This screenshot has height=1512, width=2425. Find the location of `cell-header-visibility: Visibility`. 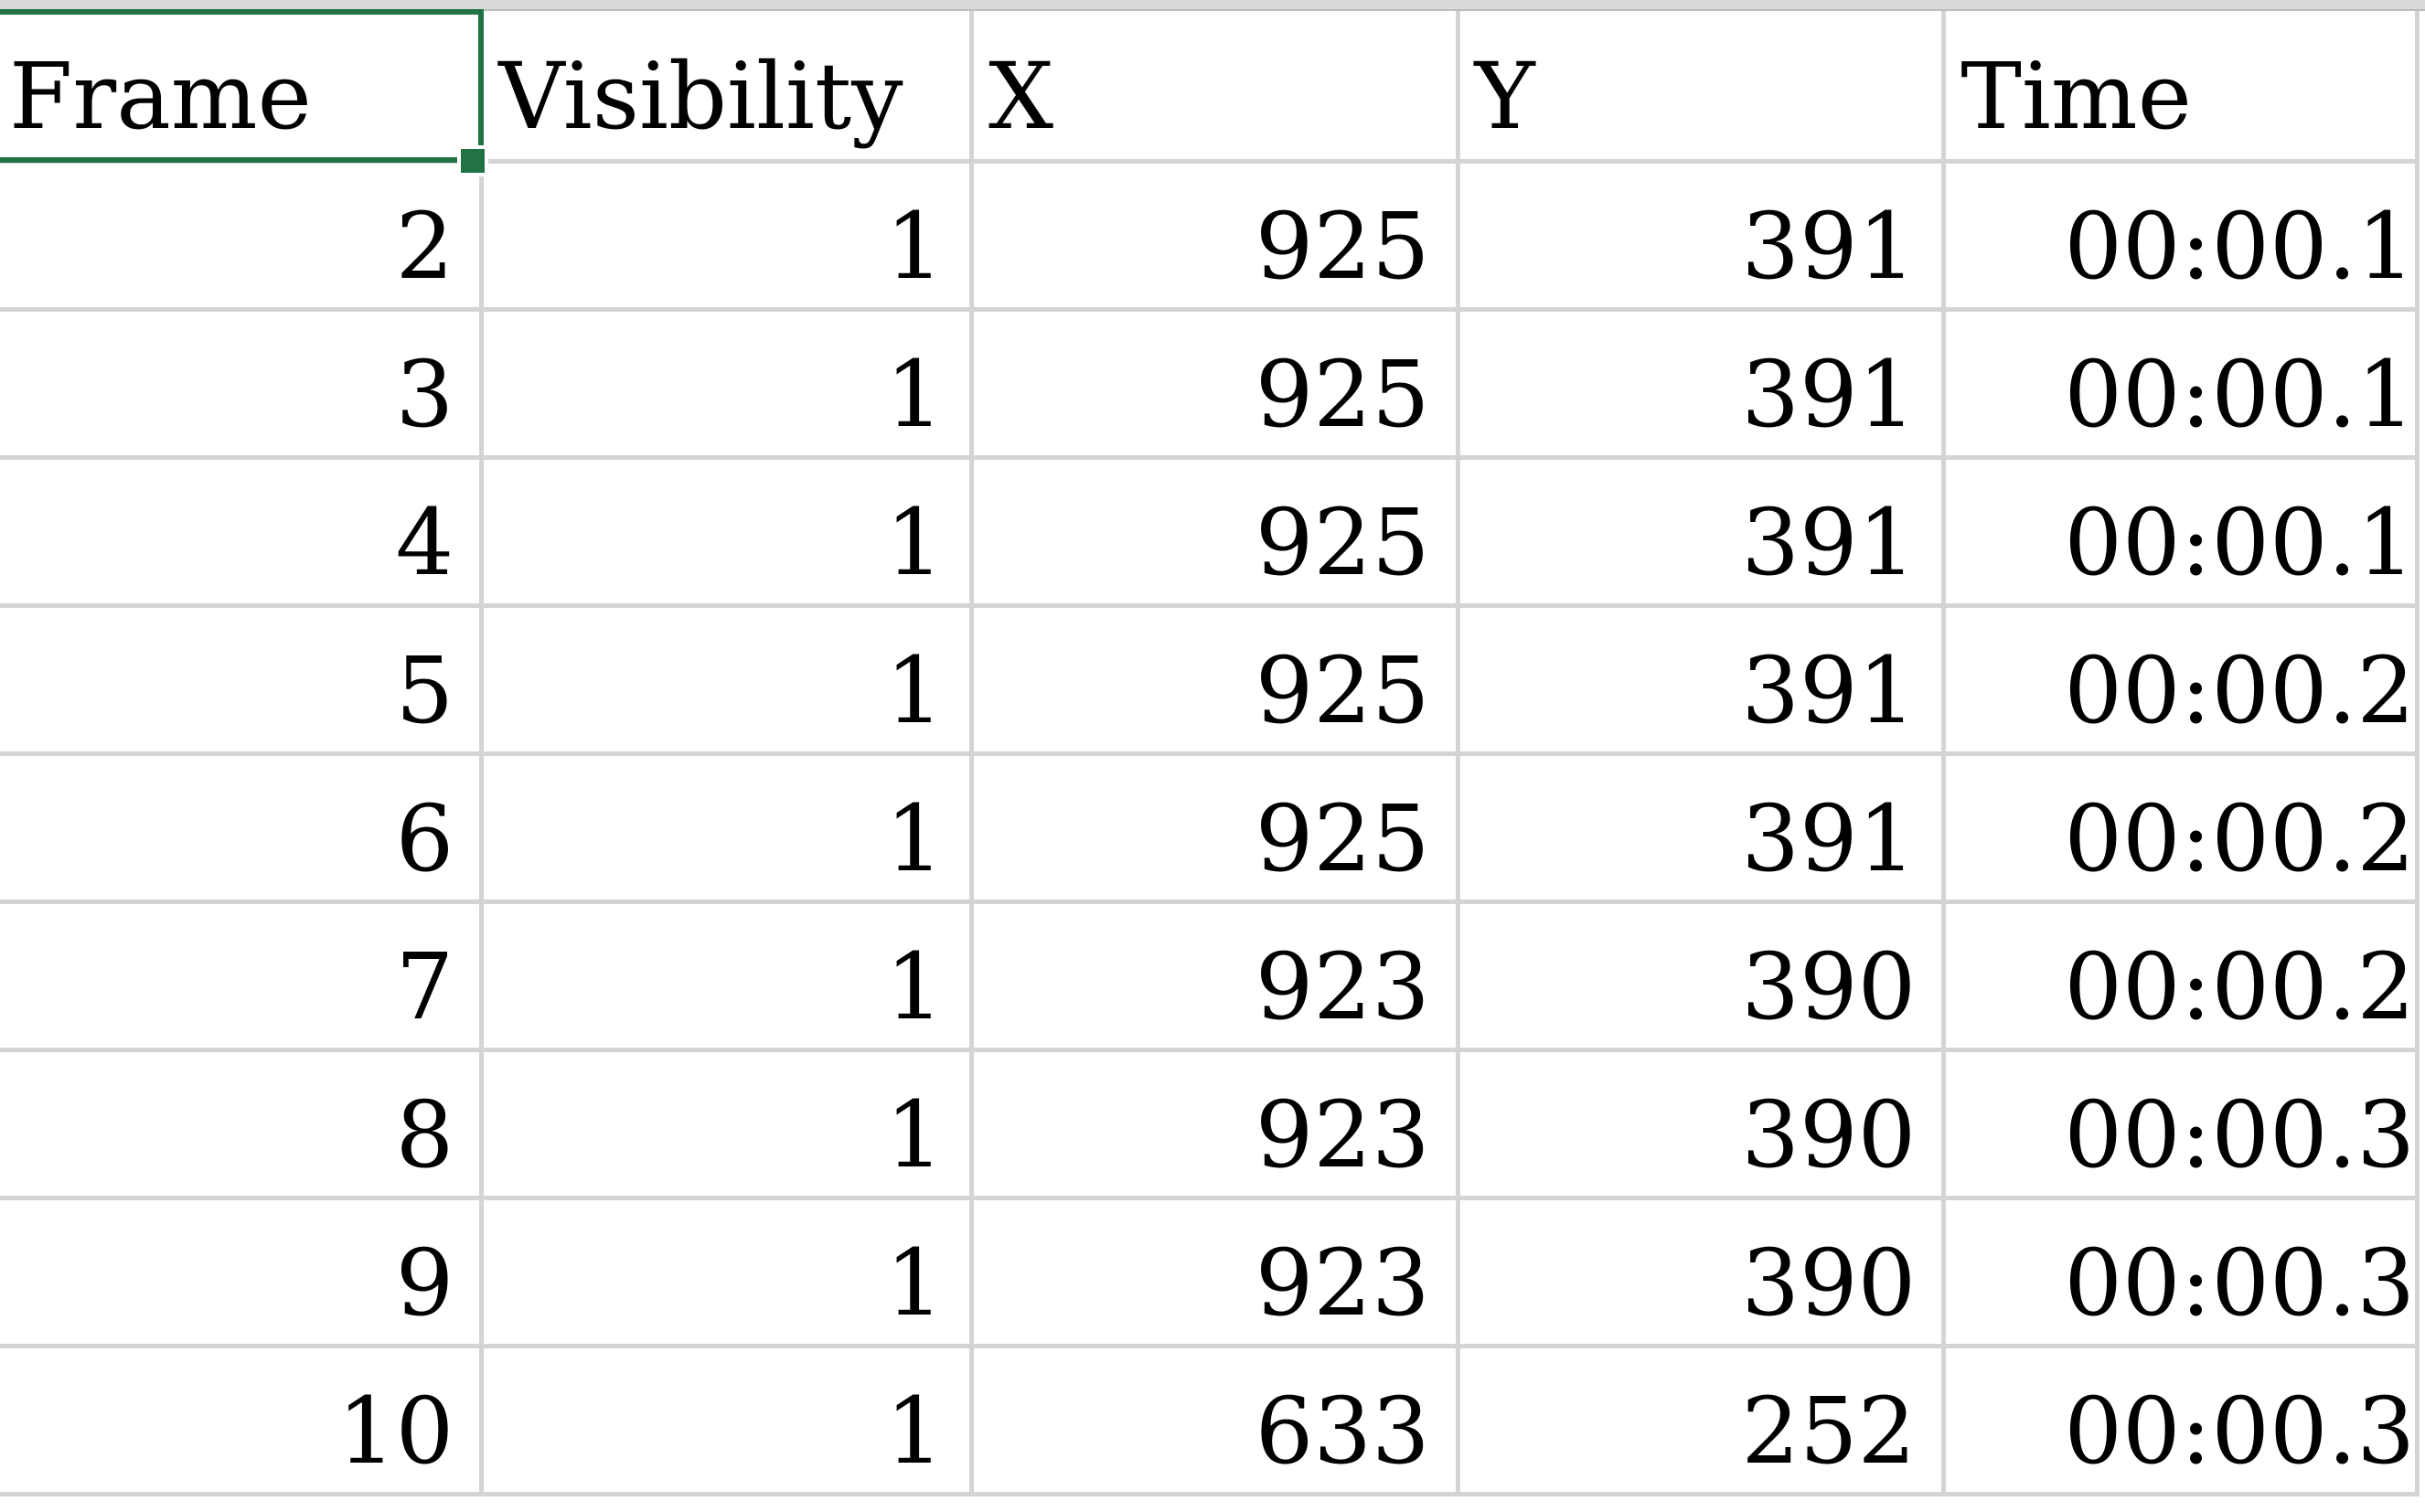

cell-header-visibility: Visibility is located at coordinates (728, 87).